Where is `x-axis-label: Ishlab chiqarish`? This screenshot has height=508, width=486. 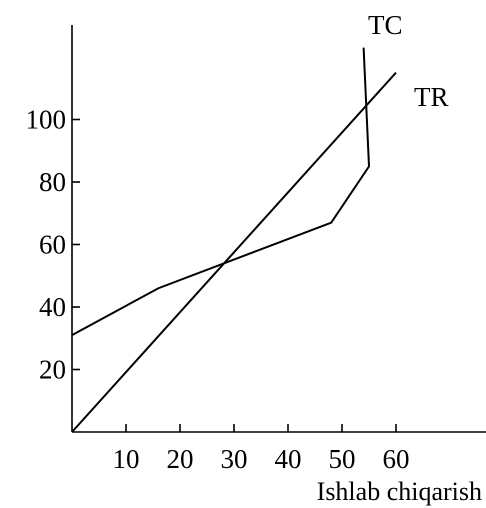 x-axis-label: Ishlab chiqarish is located at coordinates (399, 491).